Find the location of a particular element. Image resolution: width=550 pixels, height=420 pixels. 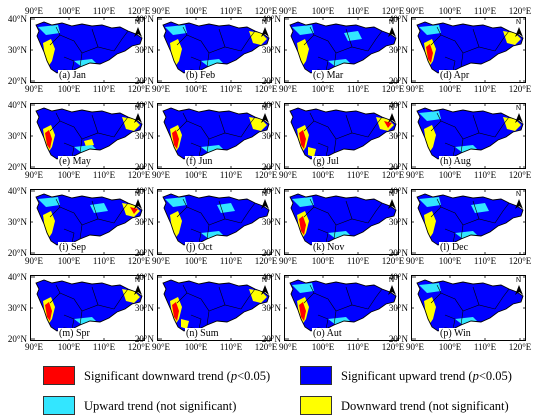

legend-item-sig-up: Significant upward trend (p<0.05) is located at coordinates (406, 375).